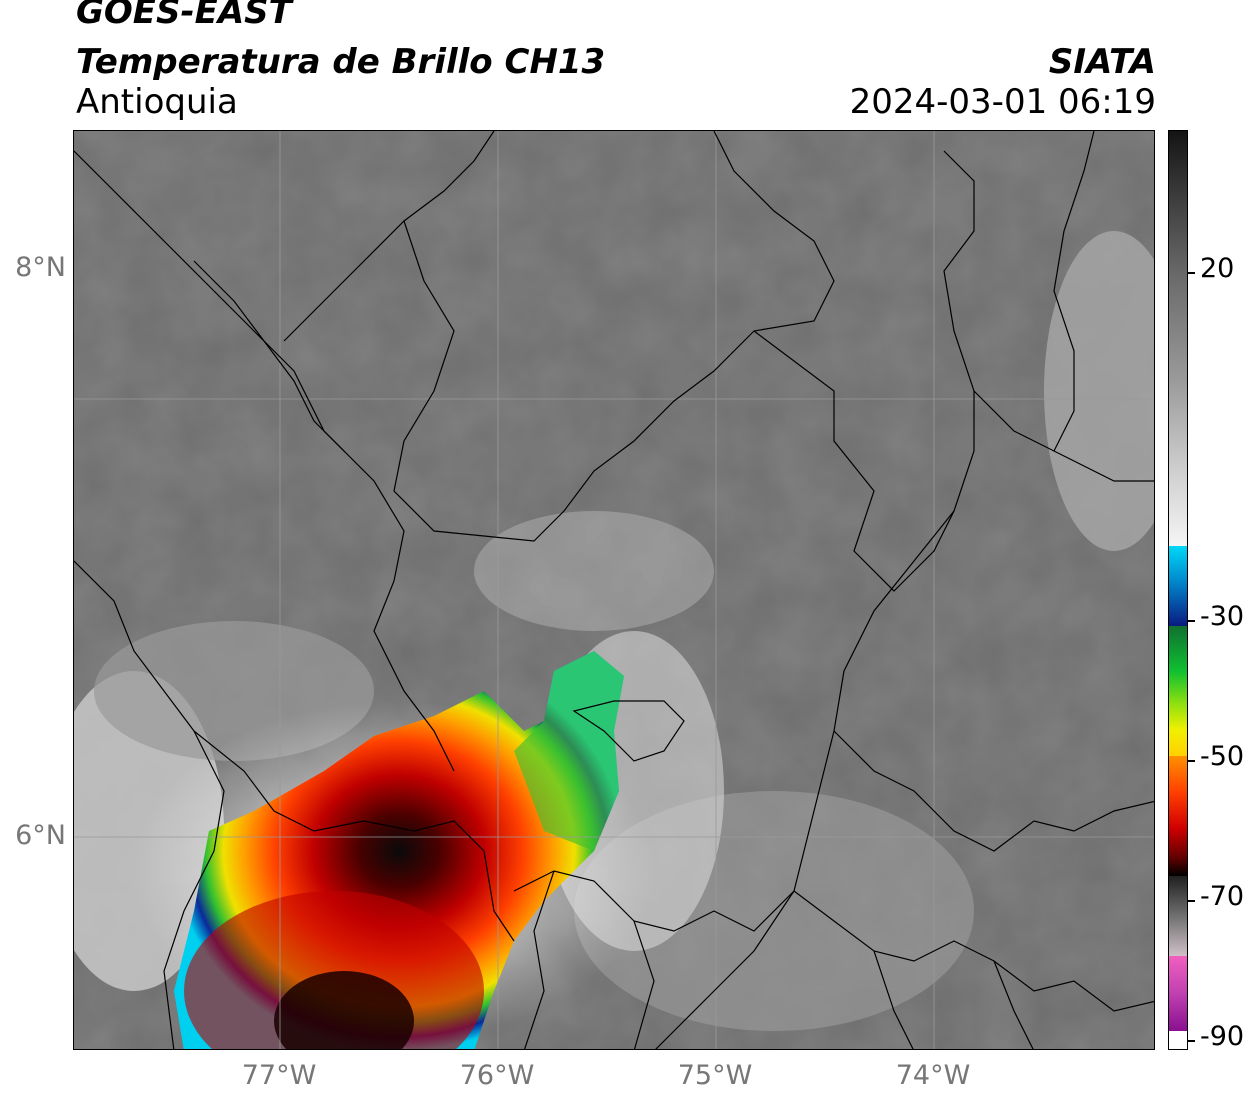 The width and height of the screenshot is (1252, 1099). What do you see at coordinates (933, 1075) in the screenshot?
I see `lon-label-74w: 74°W` at bounding box center [933, 1075].